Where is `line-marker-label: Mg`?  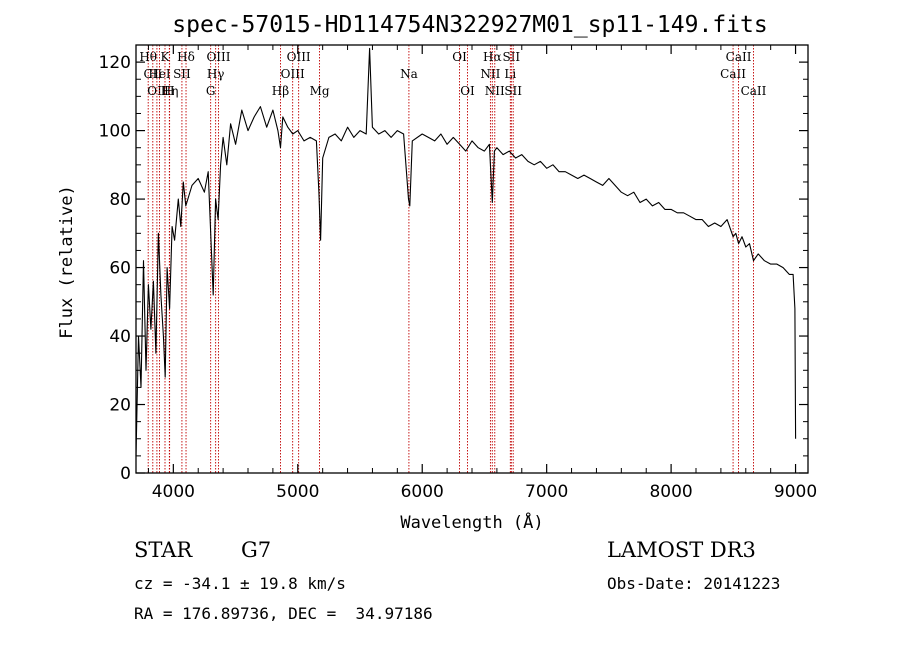
line-marker-label: Mg is located at coordinates (320, 91).